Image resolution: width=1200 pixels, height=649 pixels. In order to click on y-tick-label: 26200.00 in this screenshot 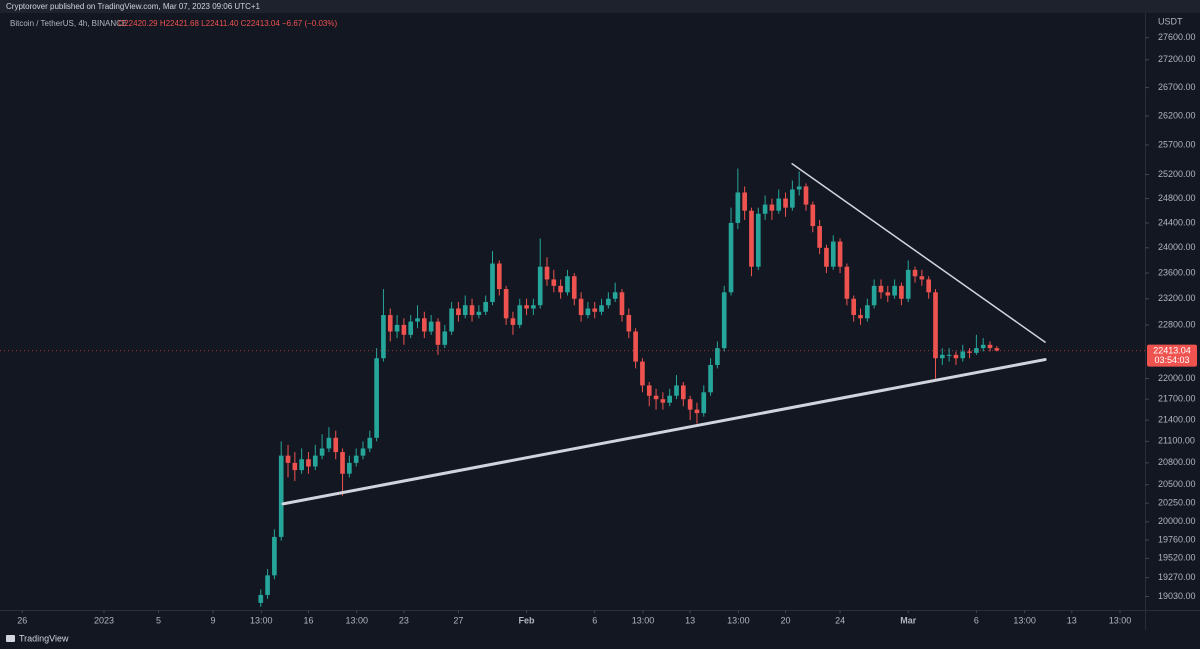, I will do `click(1177, 115)`.